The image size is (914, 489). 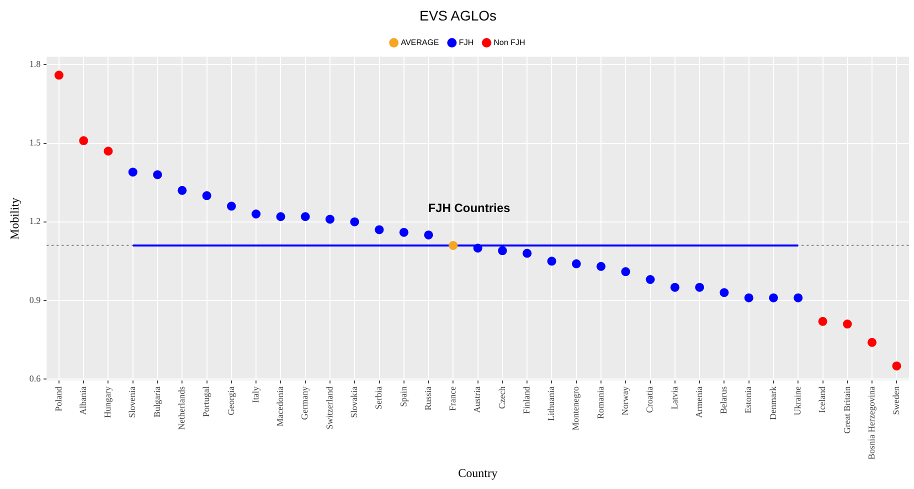 I want to click on annotation: FJH Countries, so click(x=469, y=208).